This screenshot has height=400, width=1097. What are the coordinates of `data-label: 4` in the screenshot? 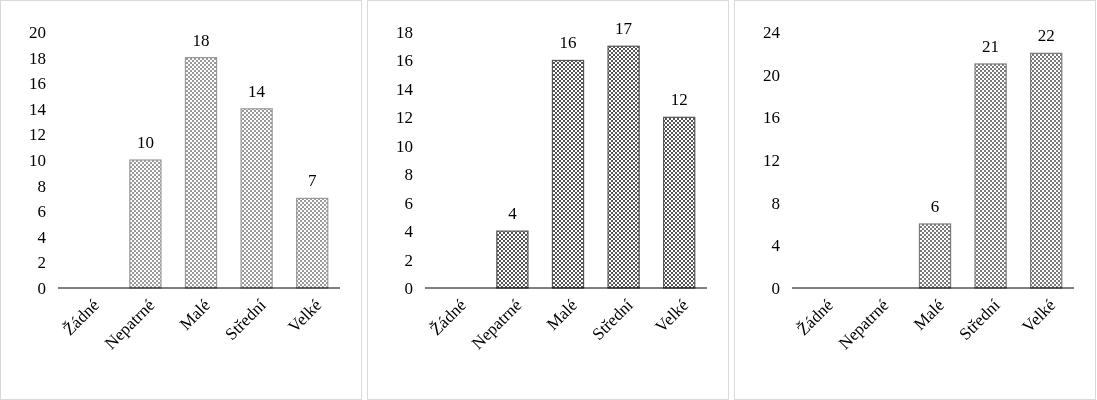 It's located at (513, 214).